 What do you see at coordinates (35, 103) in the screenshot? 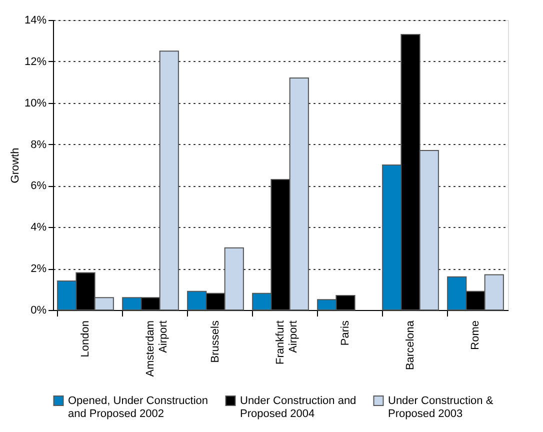
I see `y-tick-label: 10%` at bounding box center [35, 103].